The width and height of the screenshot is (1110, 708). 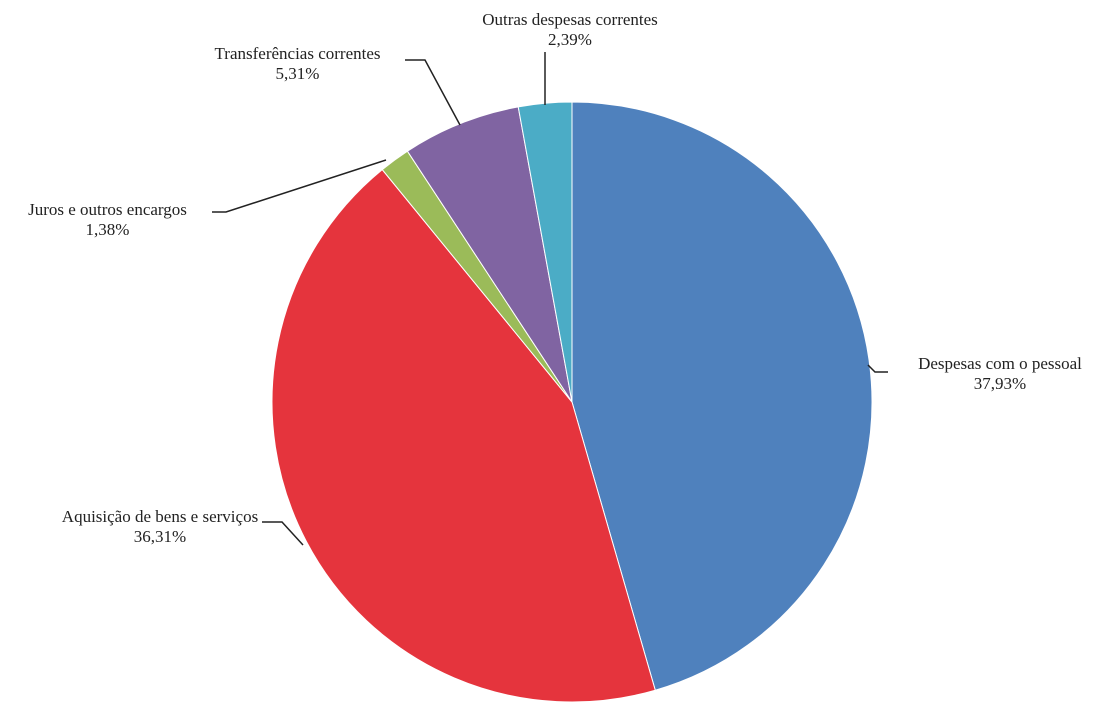 I want to click on category-label: Aquisição de bens e serviços, so click(x=160, y=516).